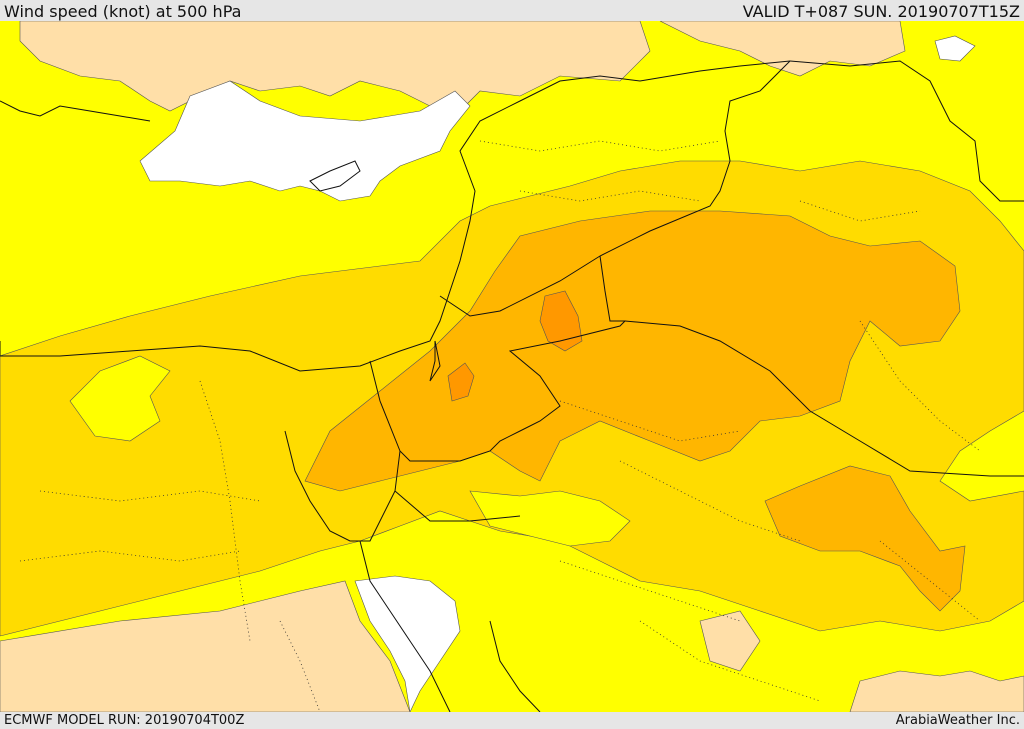  Describe the element at coordinates (730, 641) in the screenshot. I see `band-tan-east-small` at that location.